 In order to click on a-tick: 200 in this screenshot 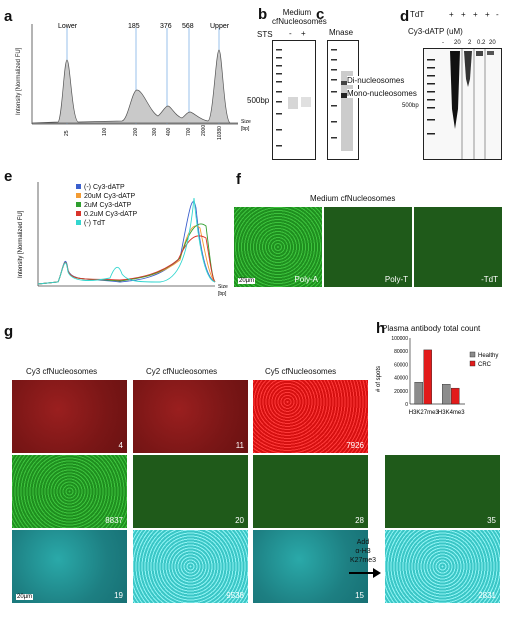, I will do `click(136, 131)`.